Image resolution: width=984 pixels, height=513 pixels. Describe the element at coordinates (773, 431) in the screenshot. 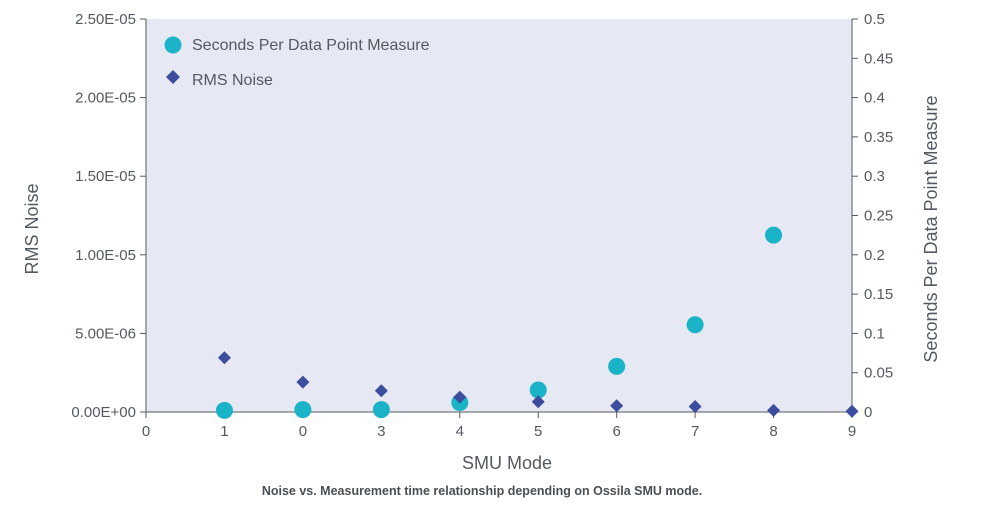

I see `x-tick-label: 8` at that location.